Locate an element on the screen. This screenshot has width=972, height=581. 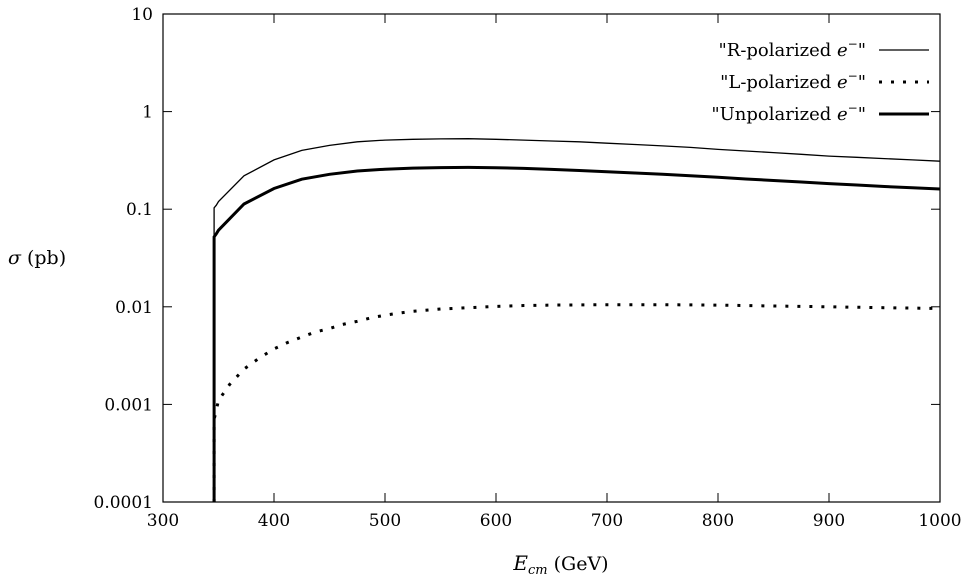
legend-label: "R-polarized e−" is located at coordinates (792, 49).